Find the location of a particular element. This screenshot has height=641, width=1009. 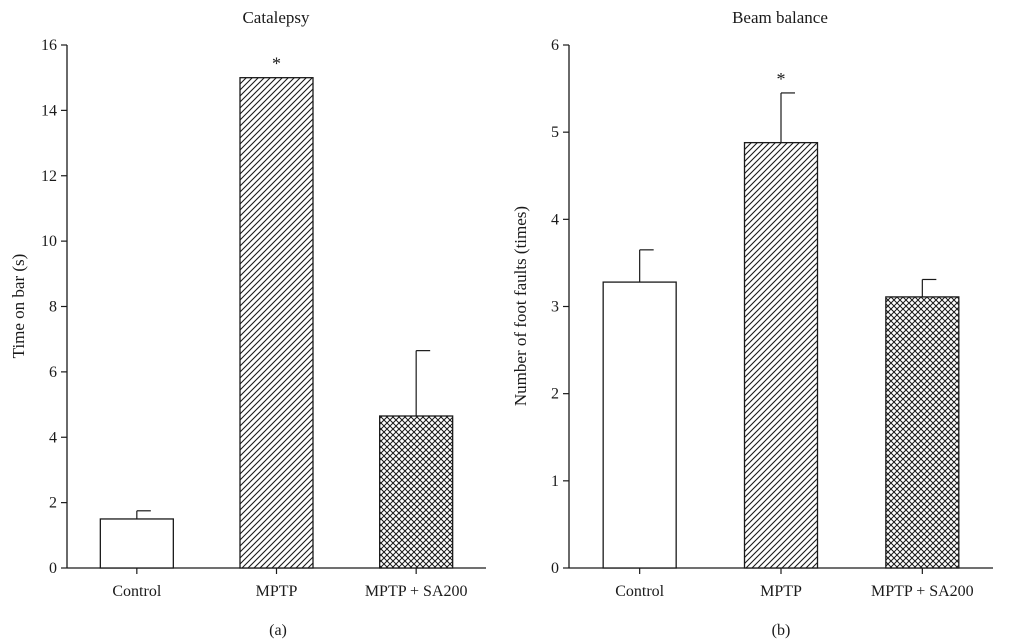

chart-title: Catalepsy is located at coordinates (276, 17).